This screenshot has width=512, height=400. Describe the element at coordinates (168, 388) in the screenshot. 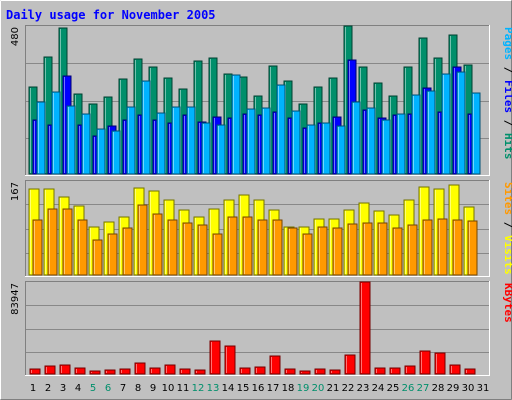

I see `x-tick-label: 10` at that location.